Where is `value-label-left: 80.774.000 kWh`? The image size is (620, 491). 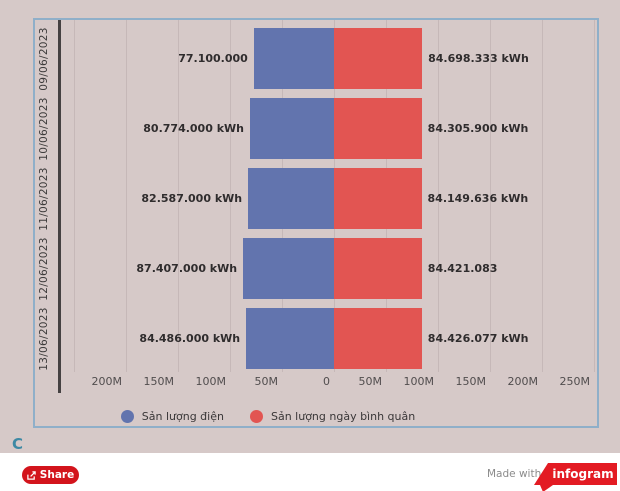 value-label-left: 80.774.000 kWh is located at coordinates (193, 128).